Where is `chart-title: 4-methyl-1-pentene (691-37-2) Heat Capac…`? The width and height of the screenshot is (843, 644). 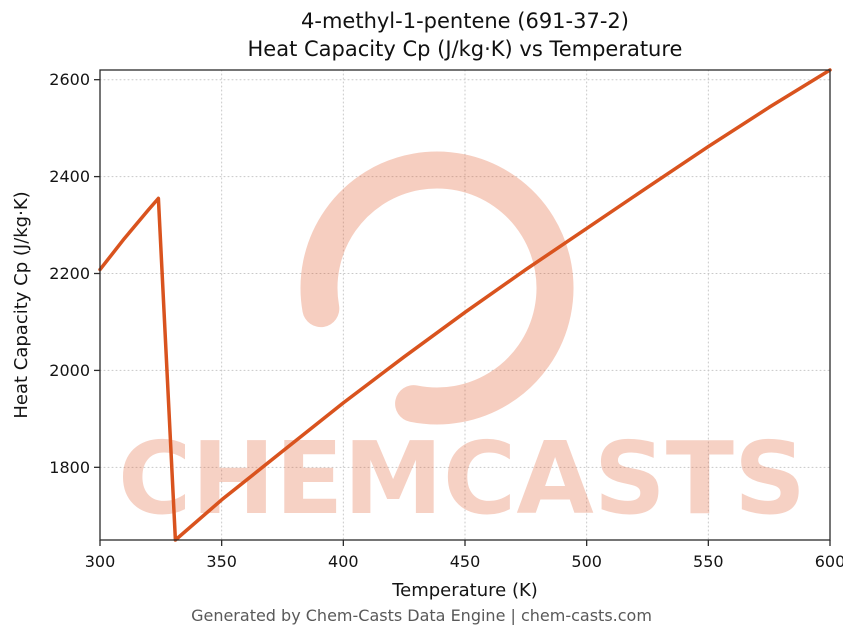 chart-title: 4-methyl-1-pentene (691-37-2) Heat Capac… is located at coordinates (465, 35).